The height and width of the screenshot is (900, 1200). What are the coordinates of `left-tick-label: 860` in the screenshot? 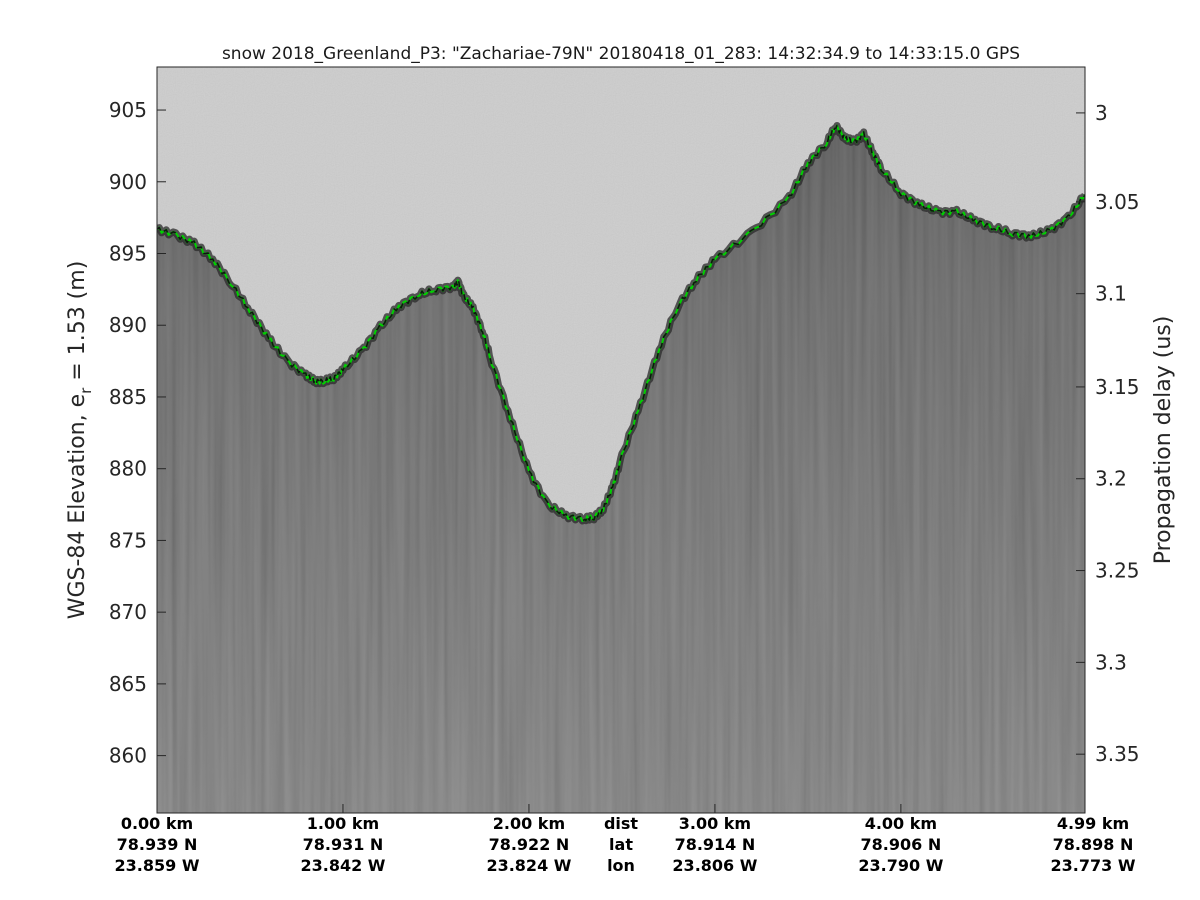 It's located at (128, 756).